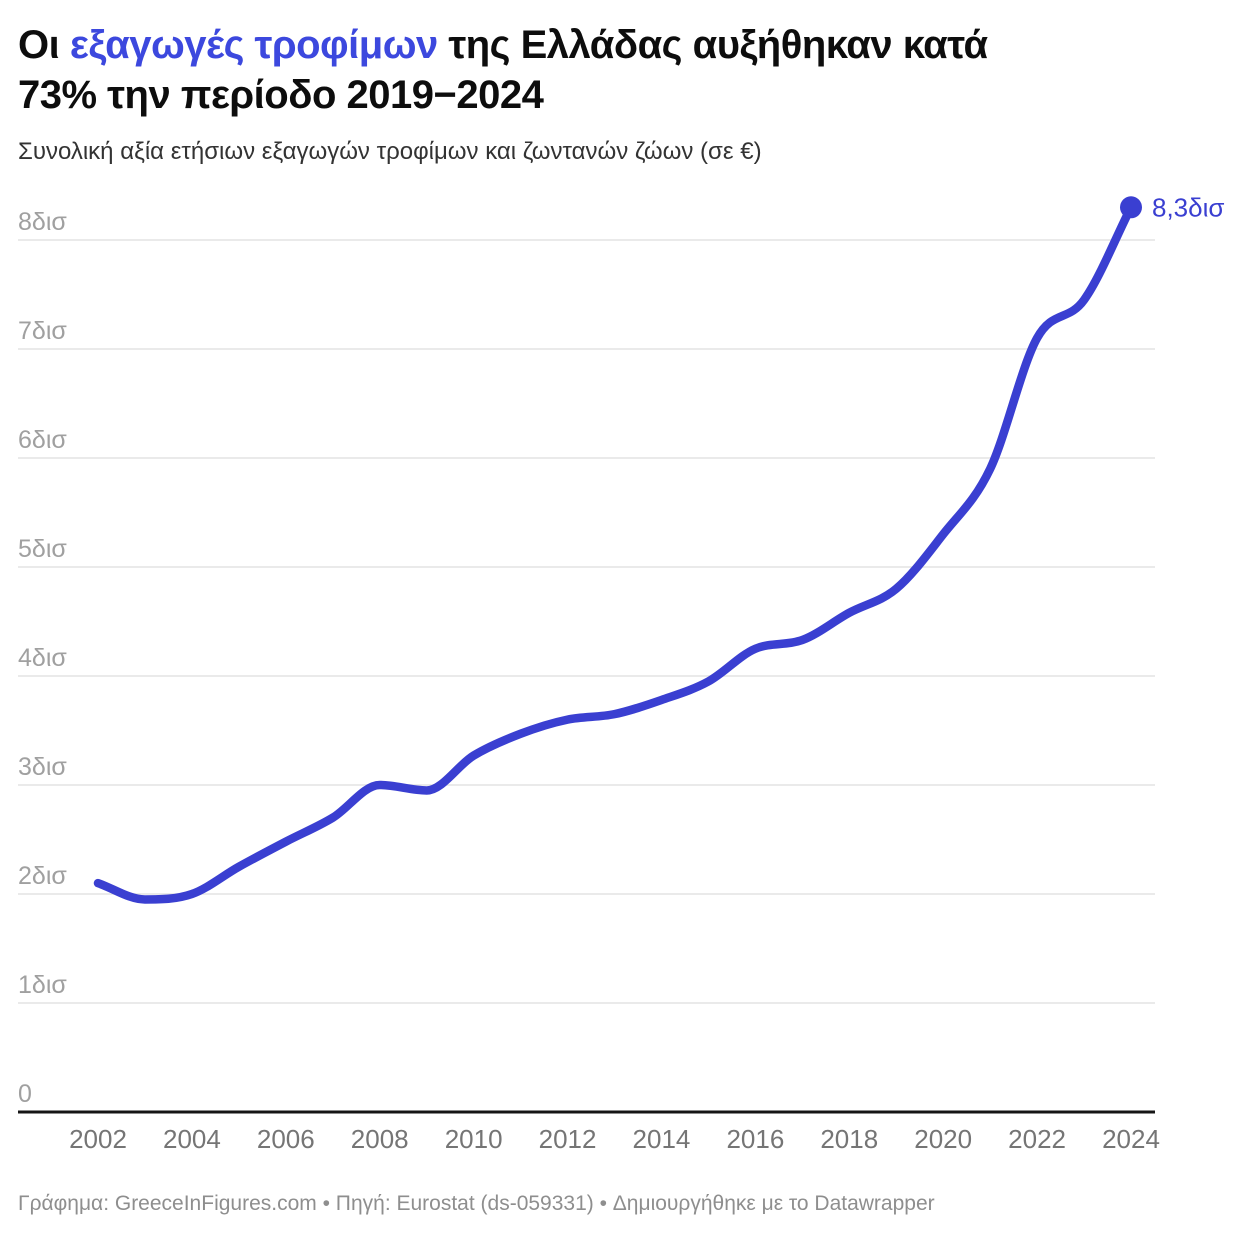 The width and height of the screenshot is (1240, 1240). Describe the element at coordinates (1188, 207) in the screenshot. I see `end-point-label: 8,3δισ` at that location.